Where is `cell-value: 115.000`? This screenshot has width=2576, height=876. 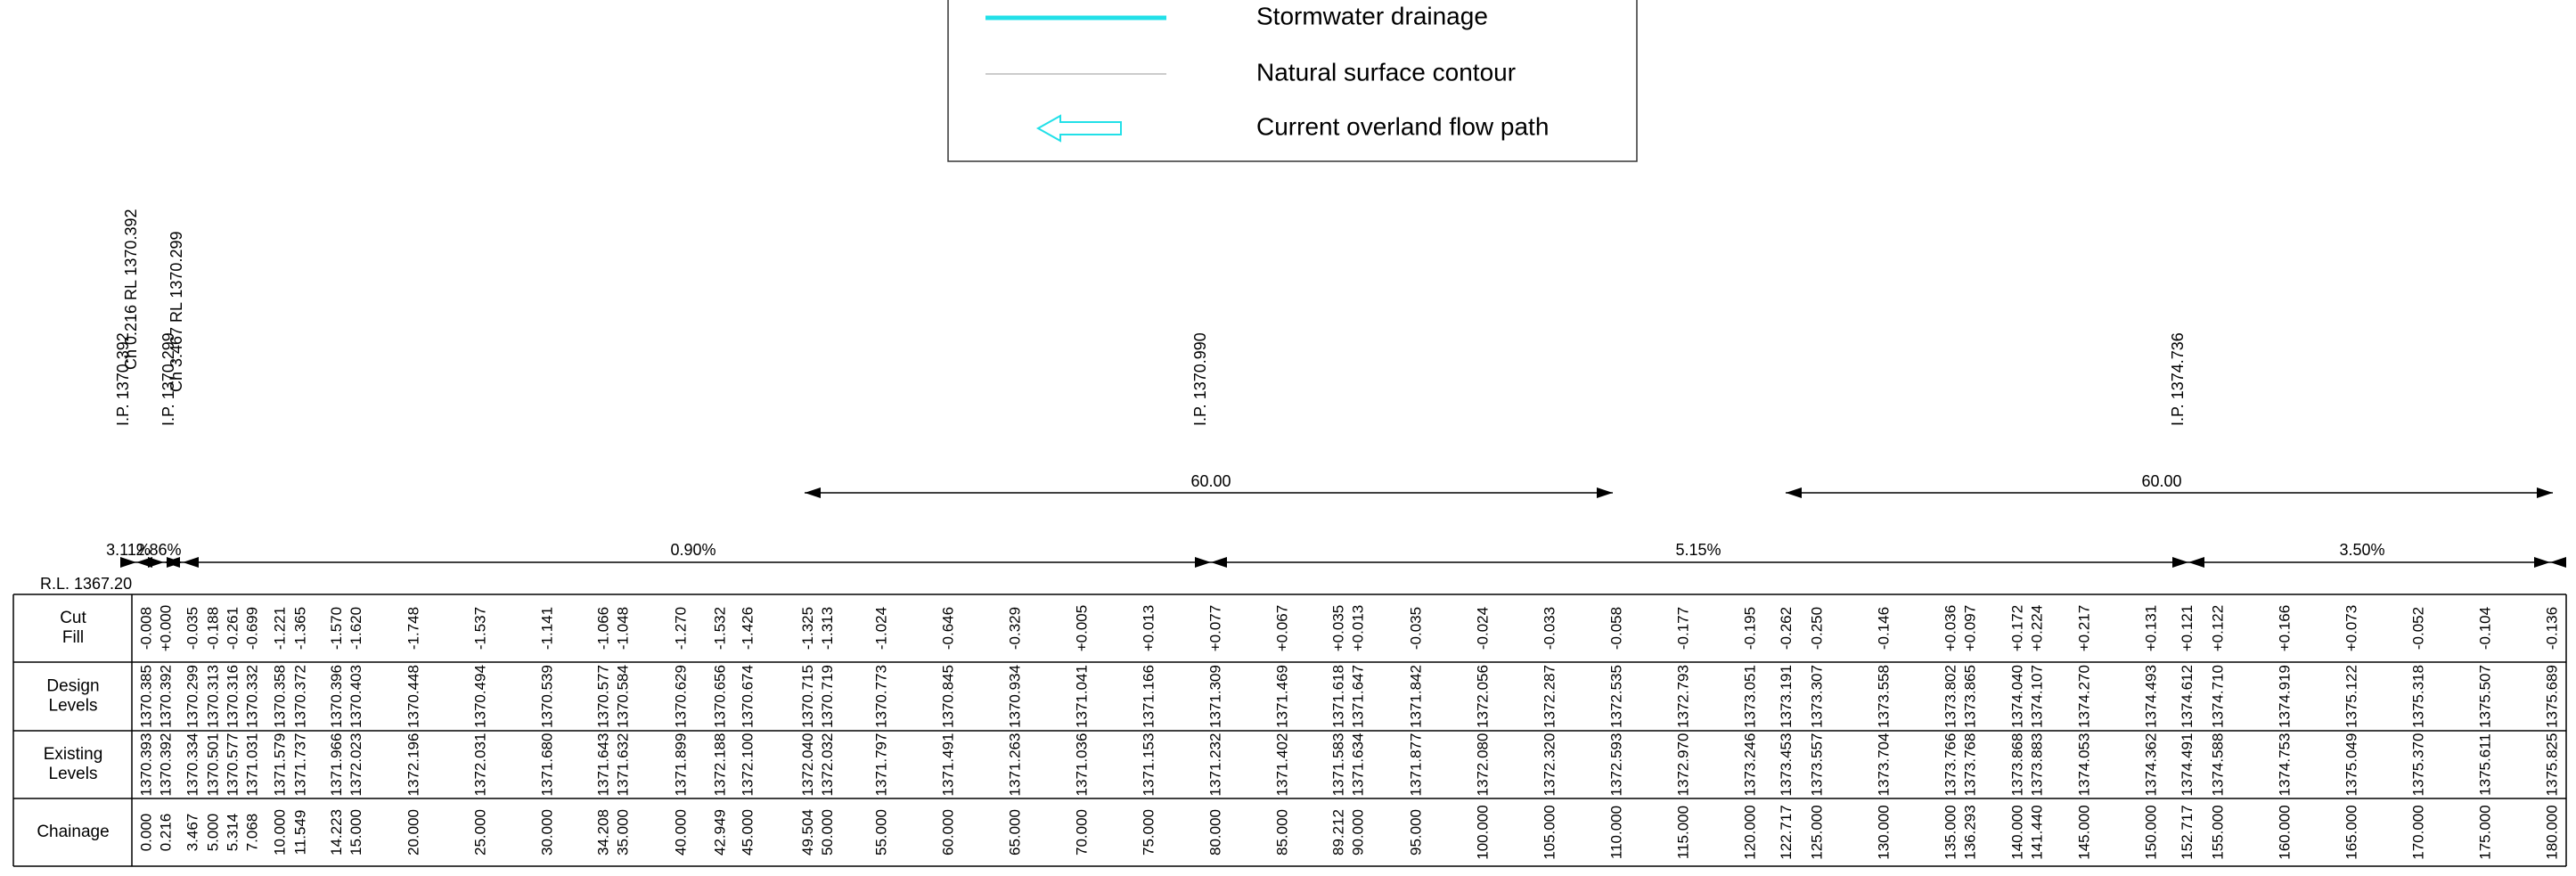 cell-value: 115.000 is located at coordinates (1682, 832).